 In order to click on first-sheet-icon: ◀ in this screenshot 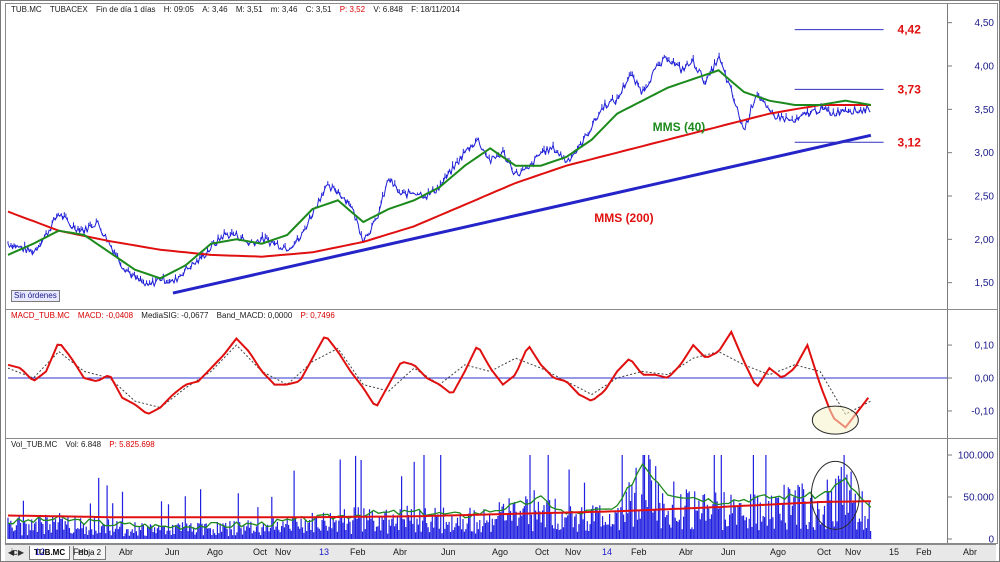, I will do `click(11, 552)`.